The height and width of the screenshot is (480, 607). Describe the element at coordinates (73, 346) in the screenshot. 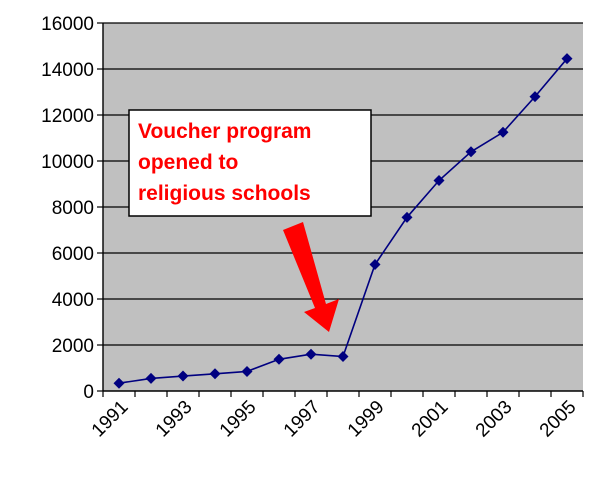

I see `y-tick-label: 2000` at that location.